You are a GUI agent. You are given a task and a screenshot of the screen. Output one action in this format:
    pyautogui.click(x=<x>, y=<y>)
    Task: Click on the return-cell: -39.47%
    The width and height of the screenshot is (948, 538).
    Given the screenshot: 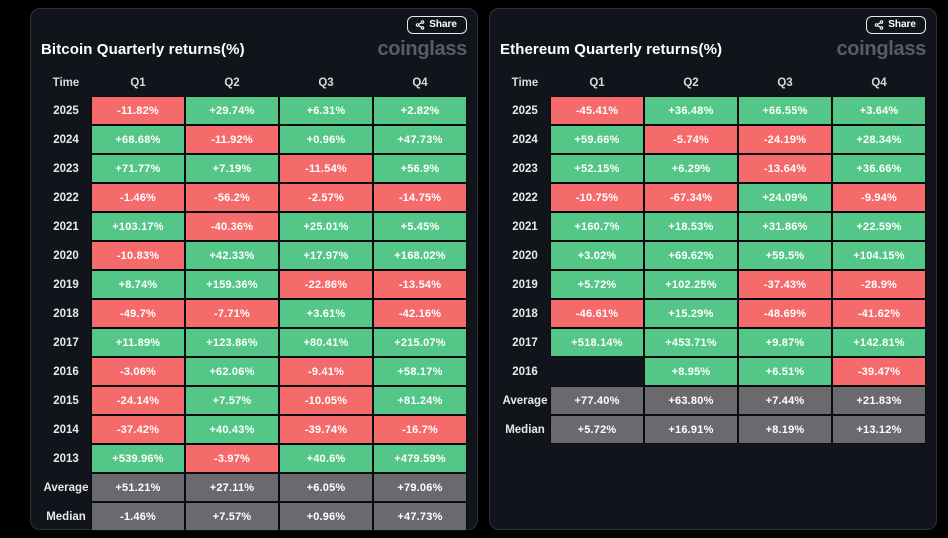 What is the action you would take?
    pyautogui.click(x=879, y=371)
    